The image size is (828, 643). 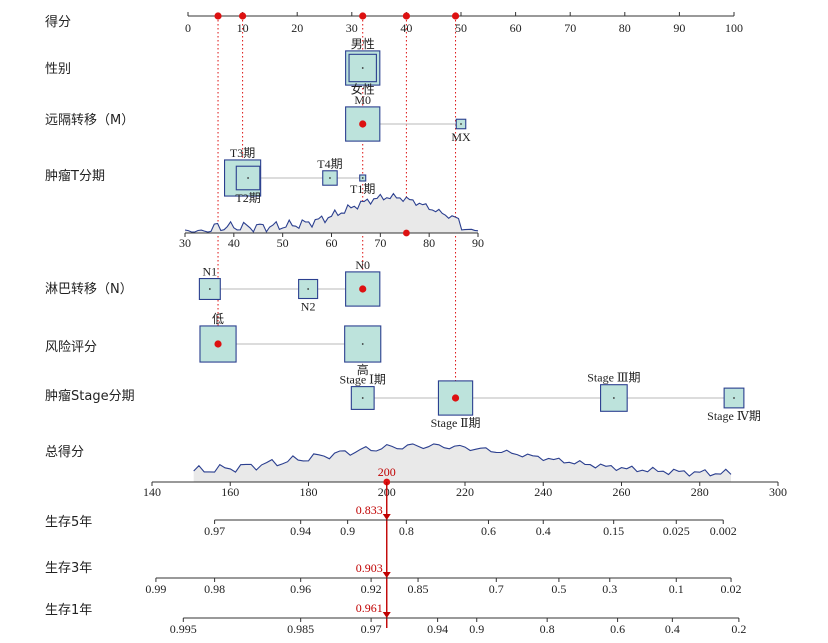 I want to click on m-selected-marker, so click(x=363, y=124).